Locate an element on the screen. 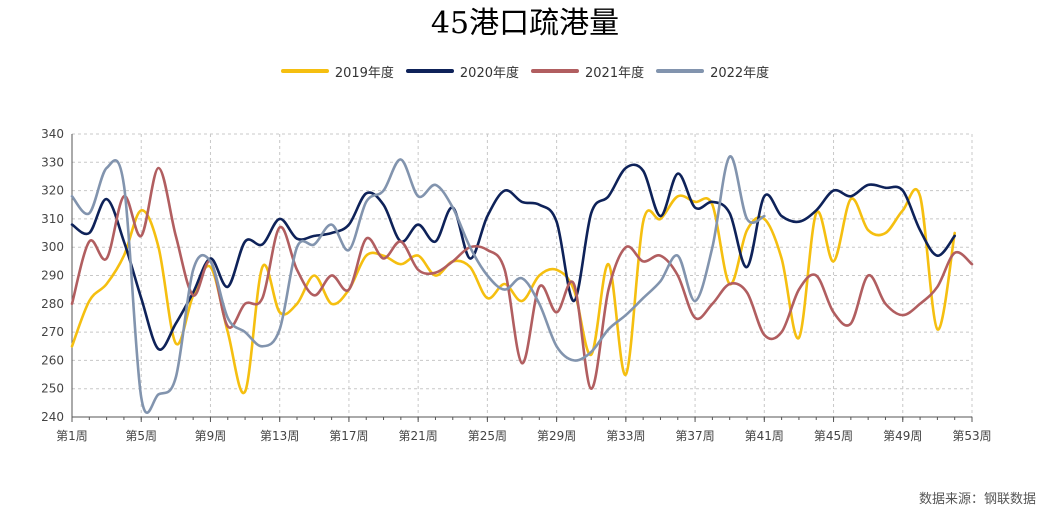 The width and height of the screenshot is (1050, 520). legend: 2019年度 2020年度 2021年度 2022年度 is located at coordinates (525, 71).